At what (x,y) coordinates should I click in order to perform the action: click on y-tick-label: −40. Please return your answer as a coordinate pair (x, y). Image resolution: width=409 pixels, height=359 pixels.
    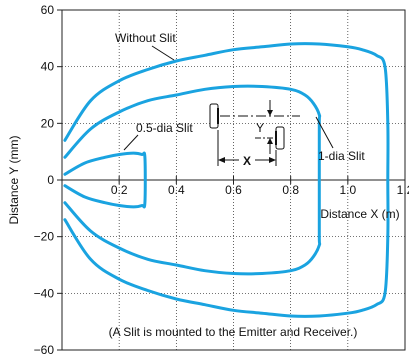
    Looking at the image, I should click on (44, 293).